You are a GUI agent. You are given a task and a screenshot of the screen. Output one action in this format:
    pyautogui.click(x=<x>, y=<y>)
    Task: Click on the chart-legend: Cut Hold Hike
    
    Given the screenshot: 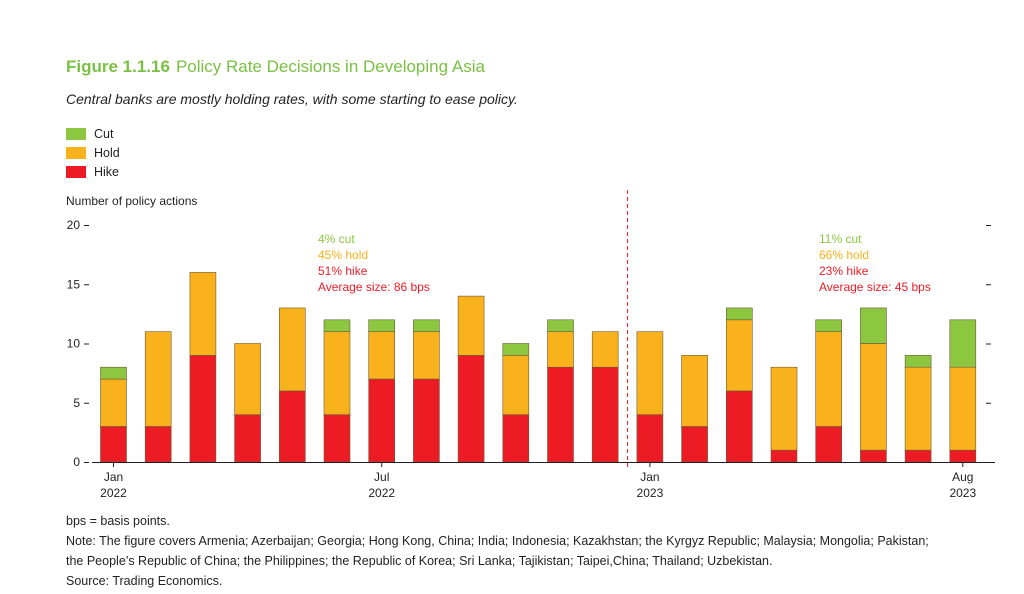 What is the action you would take?
    pyautogui.click(x=93, y=152)
    